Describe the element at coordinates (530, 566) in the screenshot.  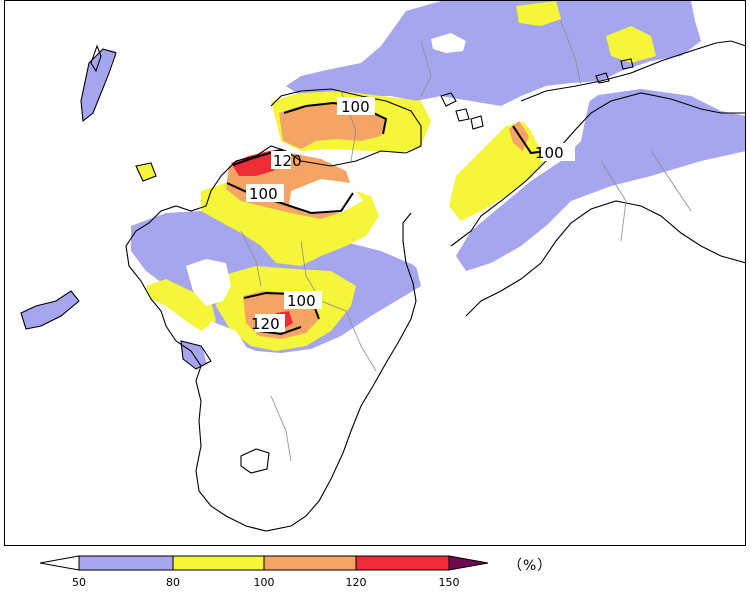
I see `legend-unit-label: （%）` at that location.